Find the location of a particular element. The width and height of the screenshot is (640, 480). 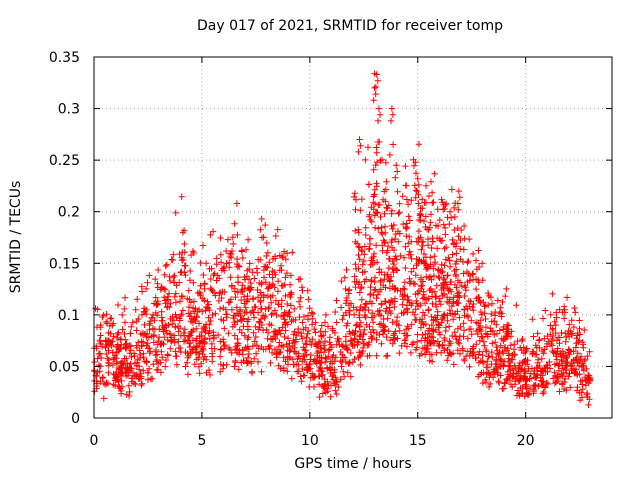

y-tick-label: 0 is located at coordinates (75, 419).